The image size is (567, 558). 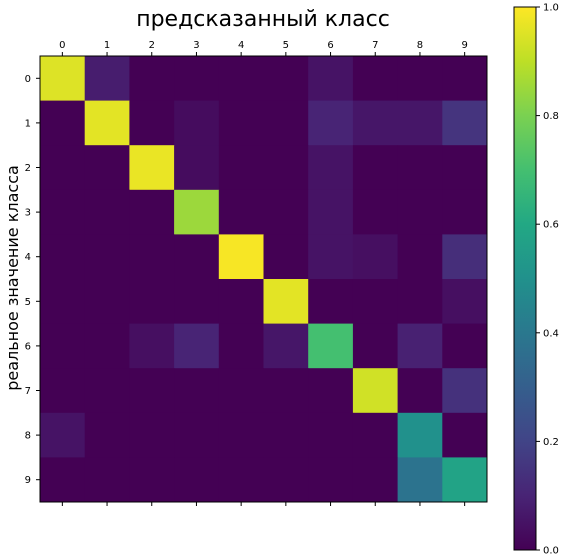 What do you see at coordinates (28, 168) in the screenshot?
I see `y-tick-label: 2` at bounding box center [28, 168].